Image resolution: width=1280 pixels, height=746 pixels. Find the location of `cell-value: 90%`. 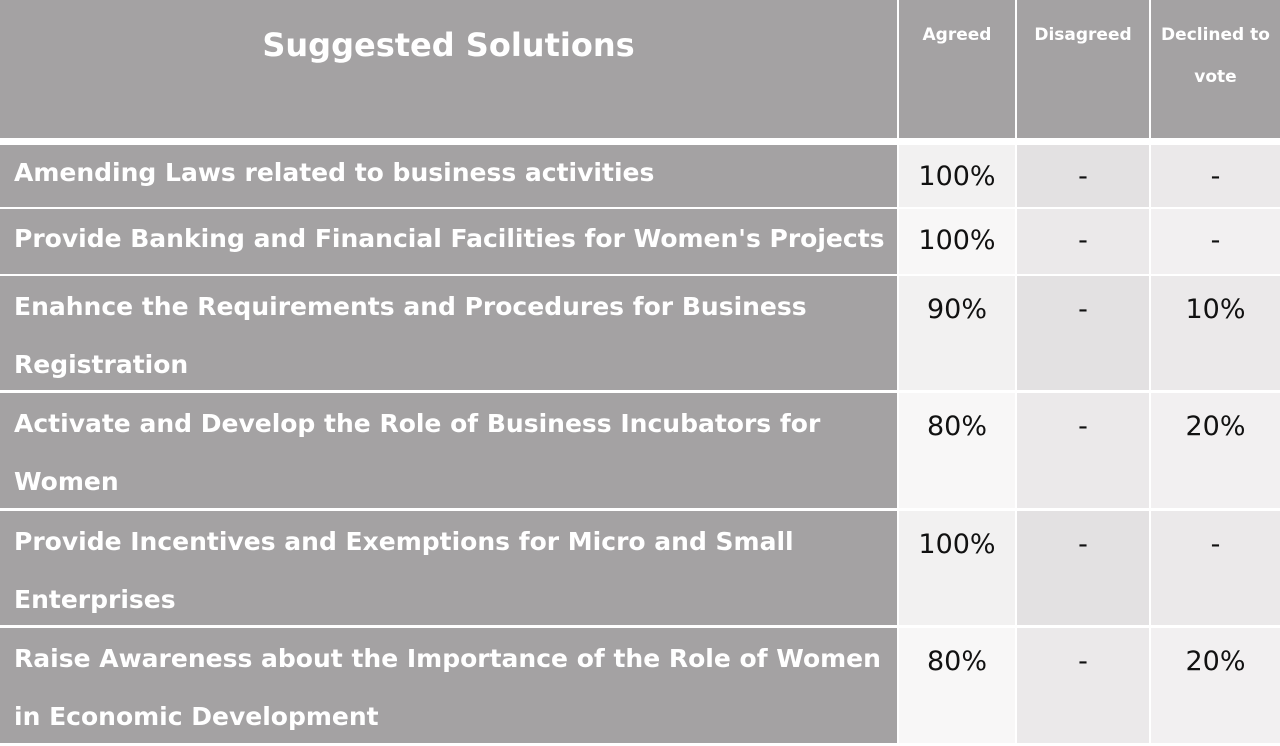

cell-value: 90% is located at coordinates (957, 333).